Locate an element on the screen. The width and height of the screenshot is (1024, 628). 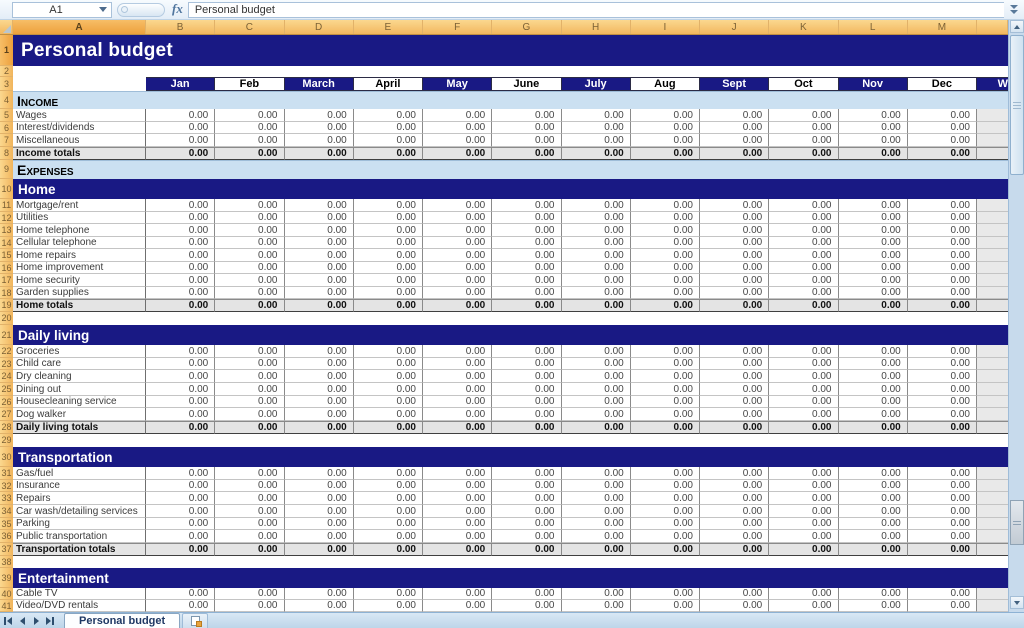
cell-label-dry-cleaning: Dry cleaning is located at coordinates (79, 376).